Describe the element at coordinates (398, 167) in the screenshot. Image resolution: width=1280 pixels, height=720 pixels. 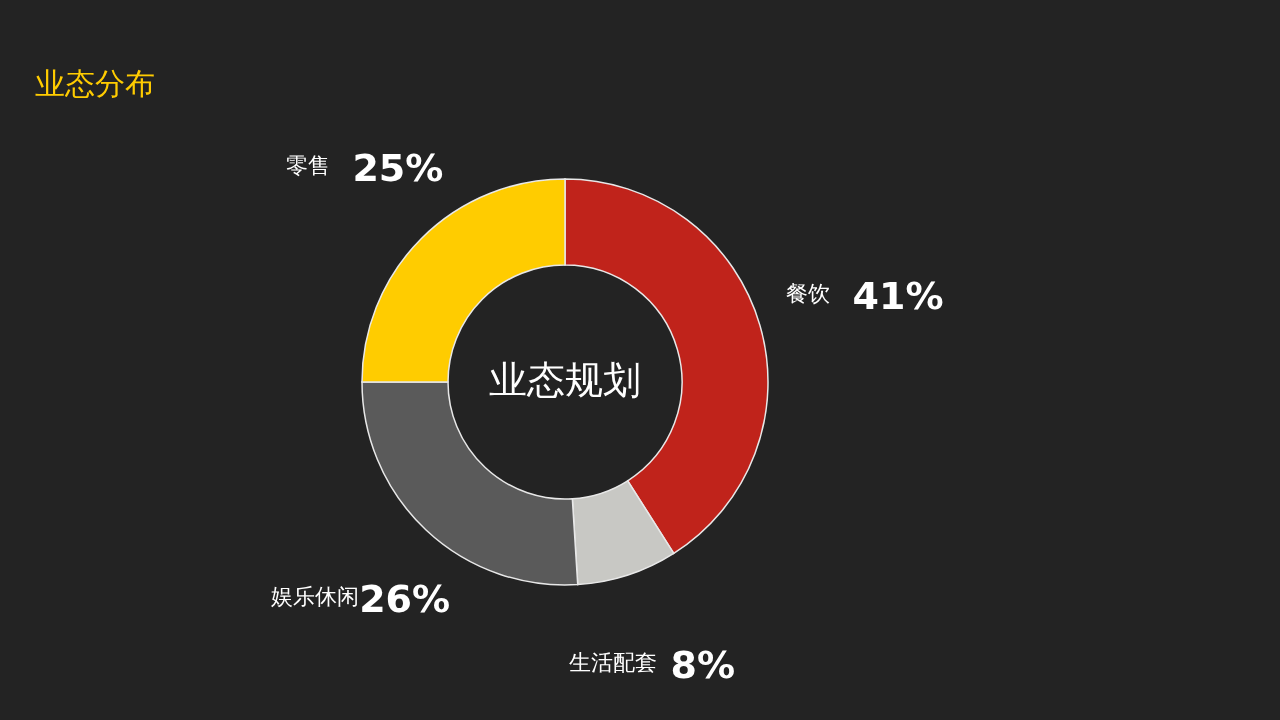
I see `data-label: 25%` at that location.